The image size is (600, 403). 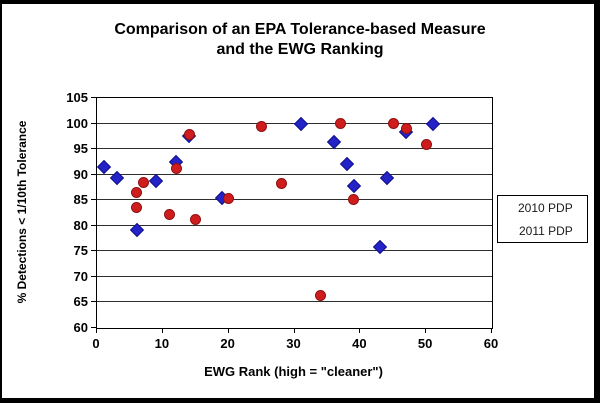 What do you see at coordinates (80, 276) in the screenshot?
I see `y-tick-label: 70` at bounding box center [80, 276].